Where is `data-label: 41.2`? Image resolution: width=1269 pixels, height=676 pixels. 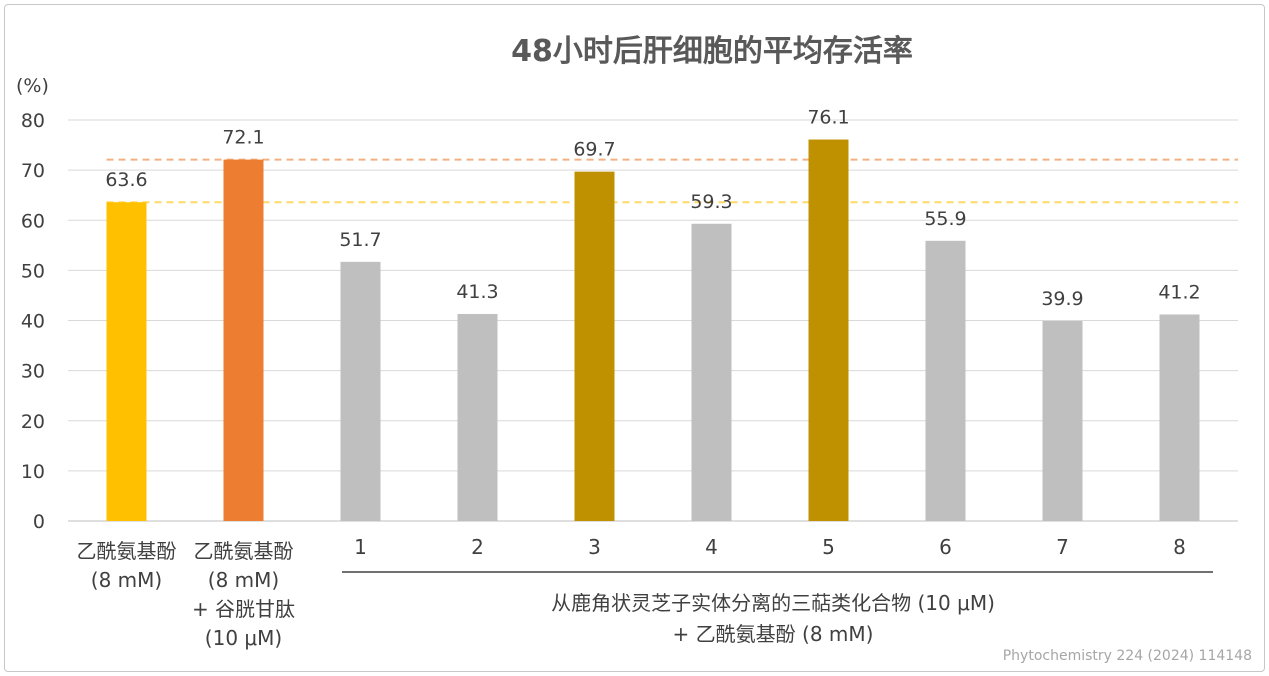 data-label: 41.2 is located at coordinates (1179, 292).